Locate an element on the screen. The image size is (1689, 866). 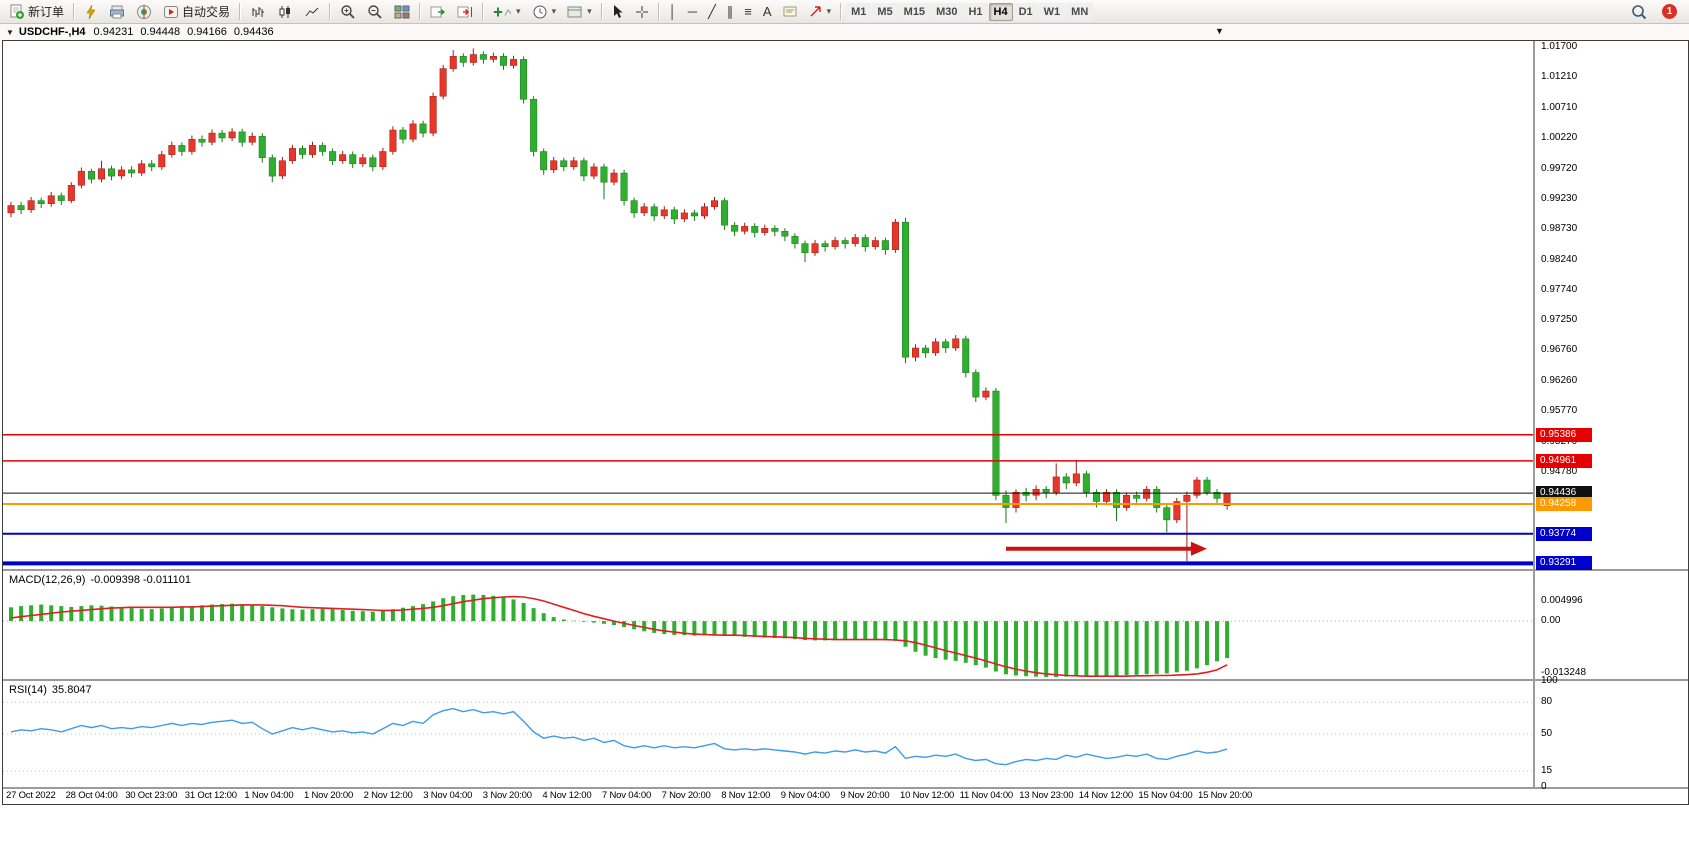
candlestick-chart-icon is located at coordinates (285, 12).